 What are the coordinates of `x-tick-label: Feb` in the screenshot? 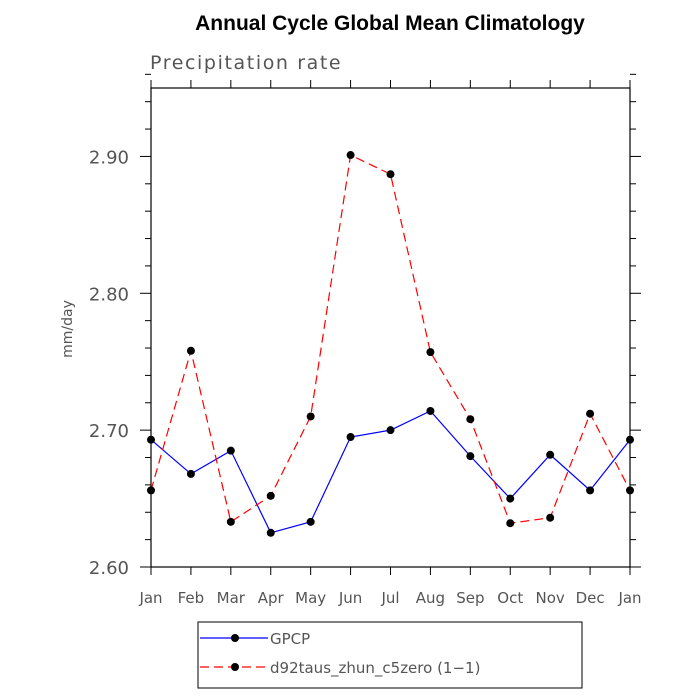 It's located at (191, 598).